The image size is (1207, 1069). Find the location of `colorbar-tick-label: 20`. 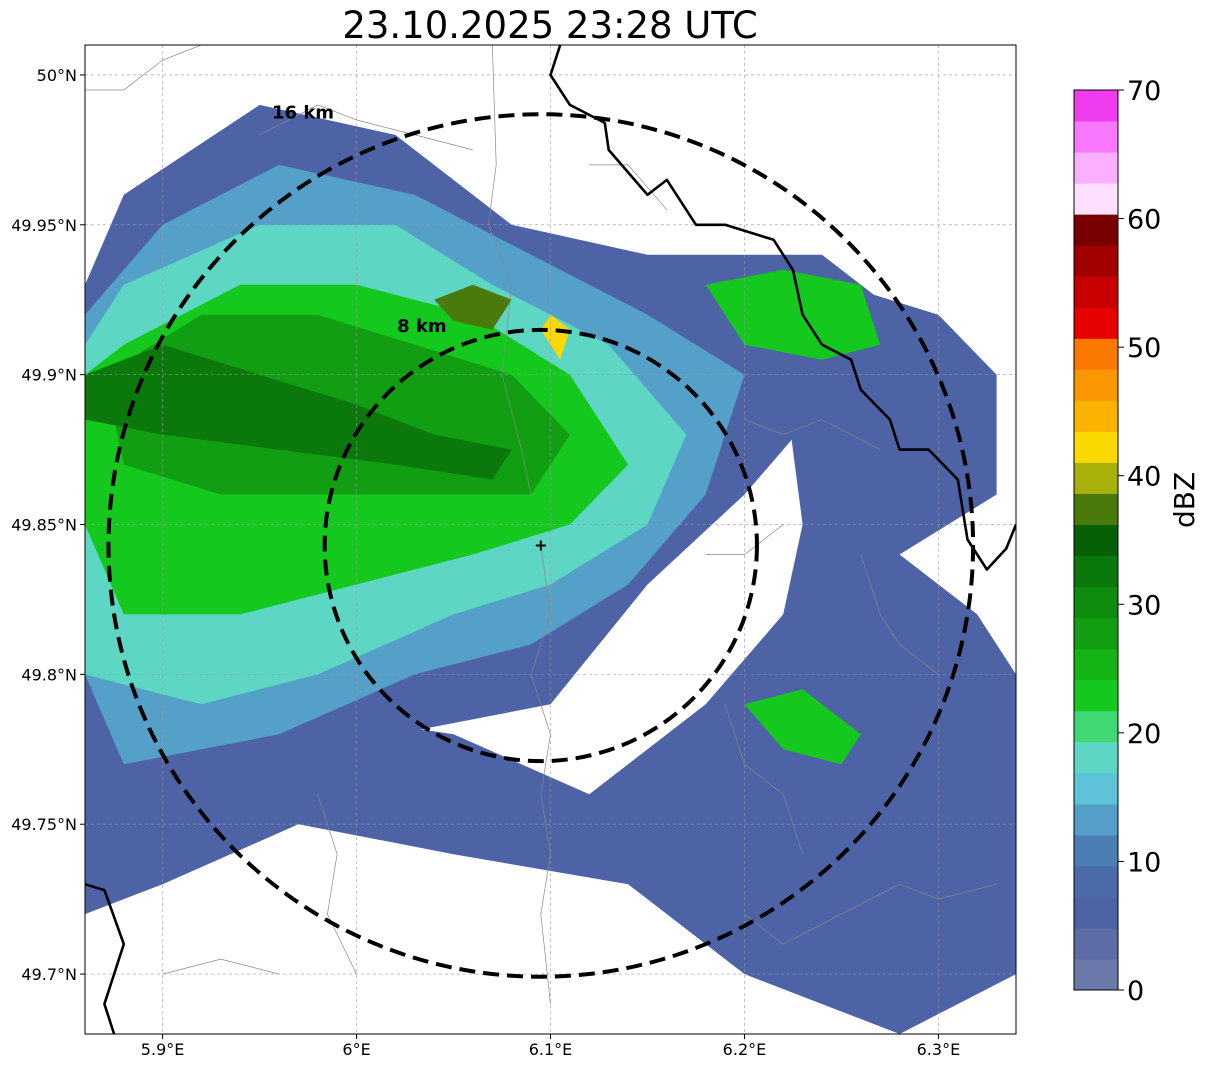

colorbar-tick-label: 20 is located at coordinates (1144, 734).